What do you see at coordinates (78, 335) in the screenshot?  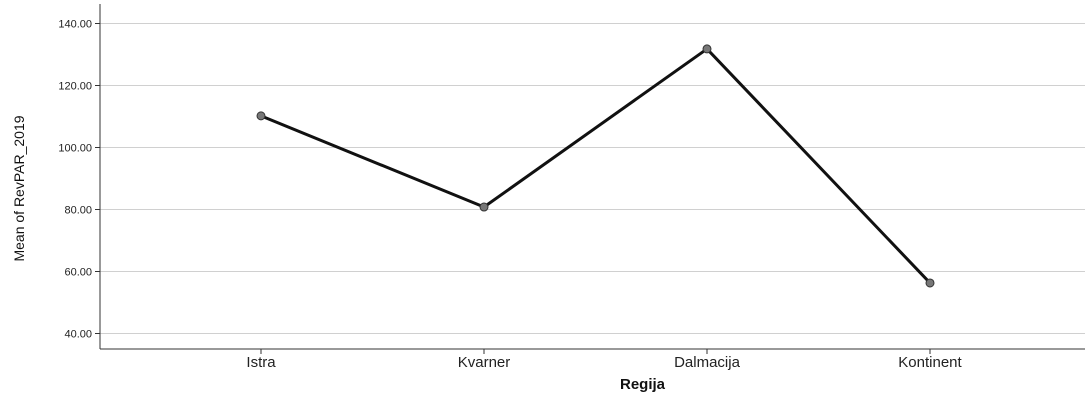 I see `y-tick-label: 40.00` at bounding box center [78, 335].